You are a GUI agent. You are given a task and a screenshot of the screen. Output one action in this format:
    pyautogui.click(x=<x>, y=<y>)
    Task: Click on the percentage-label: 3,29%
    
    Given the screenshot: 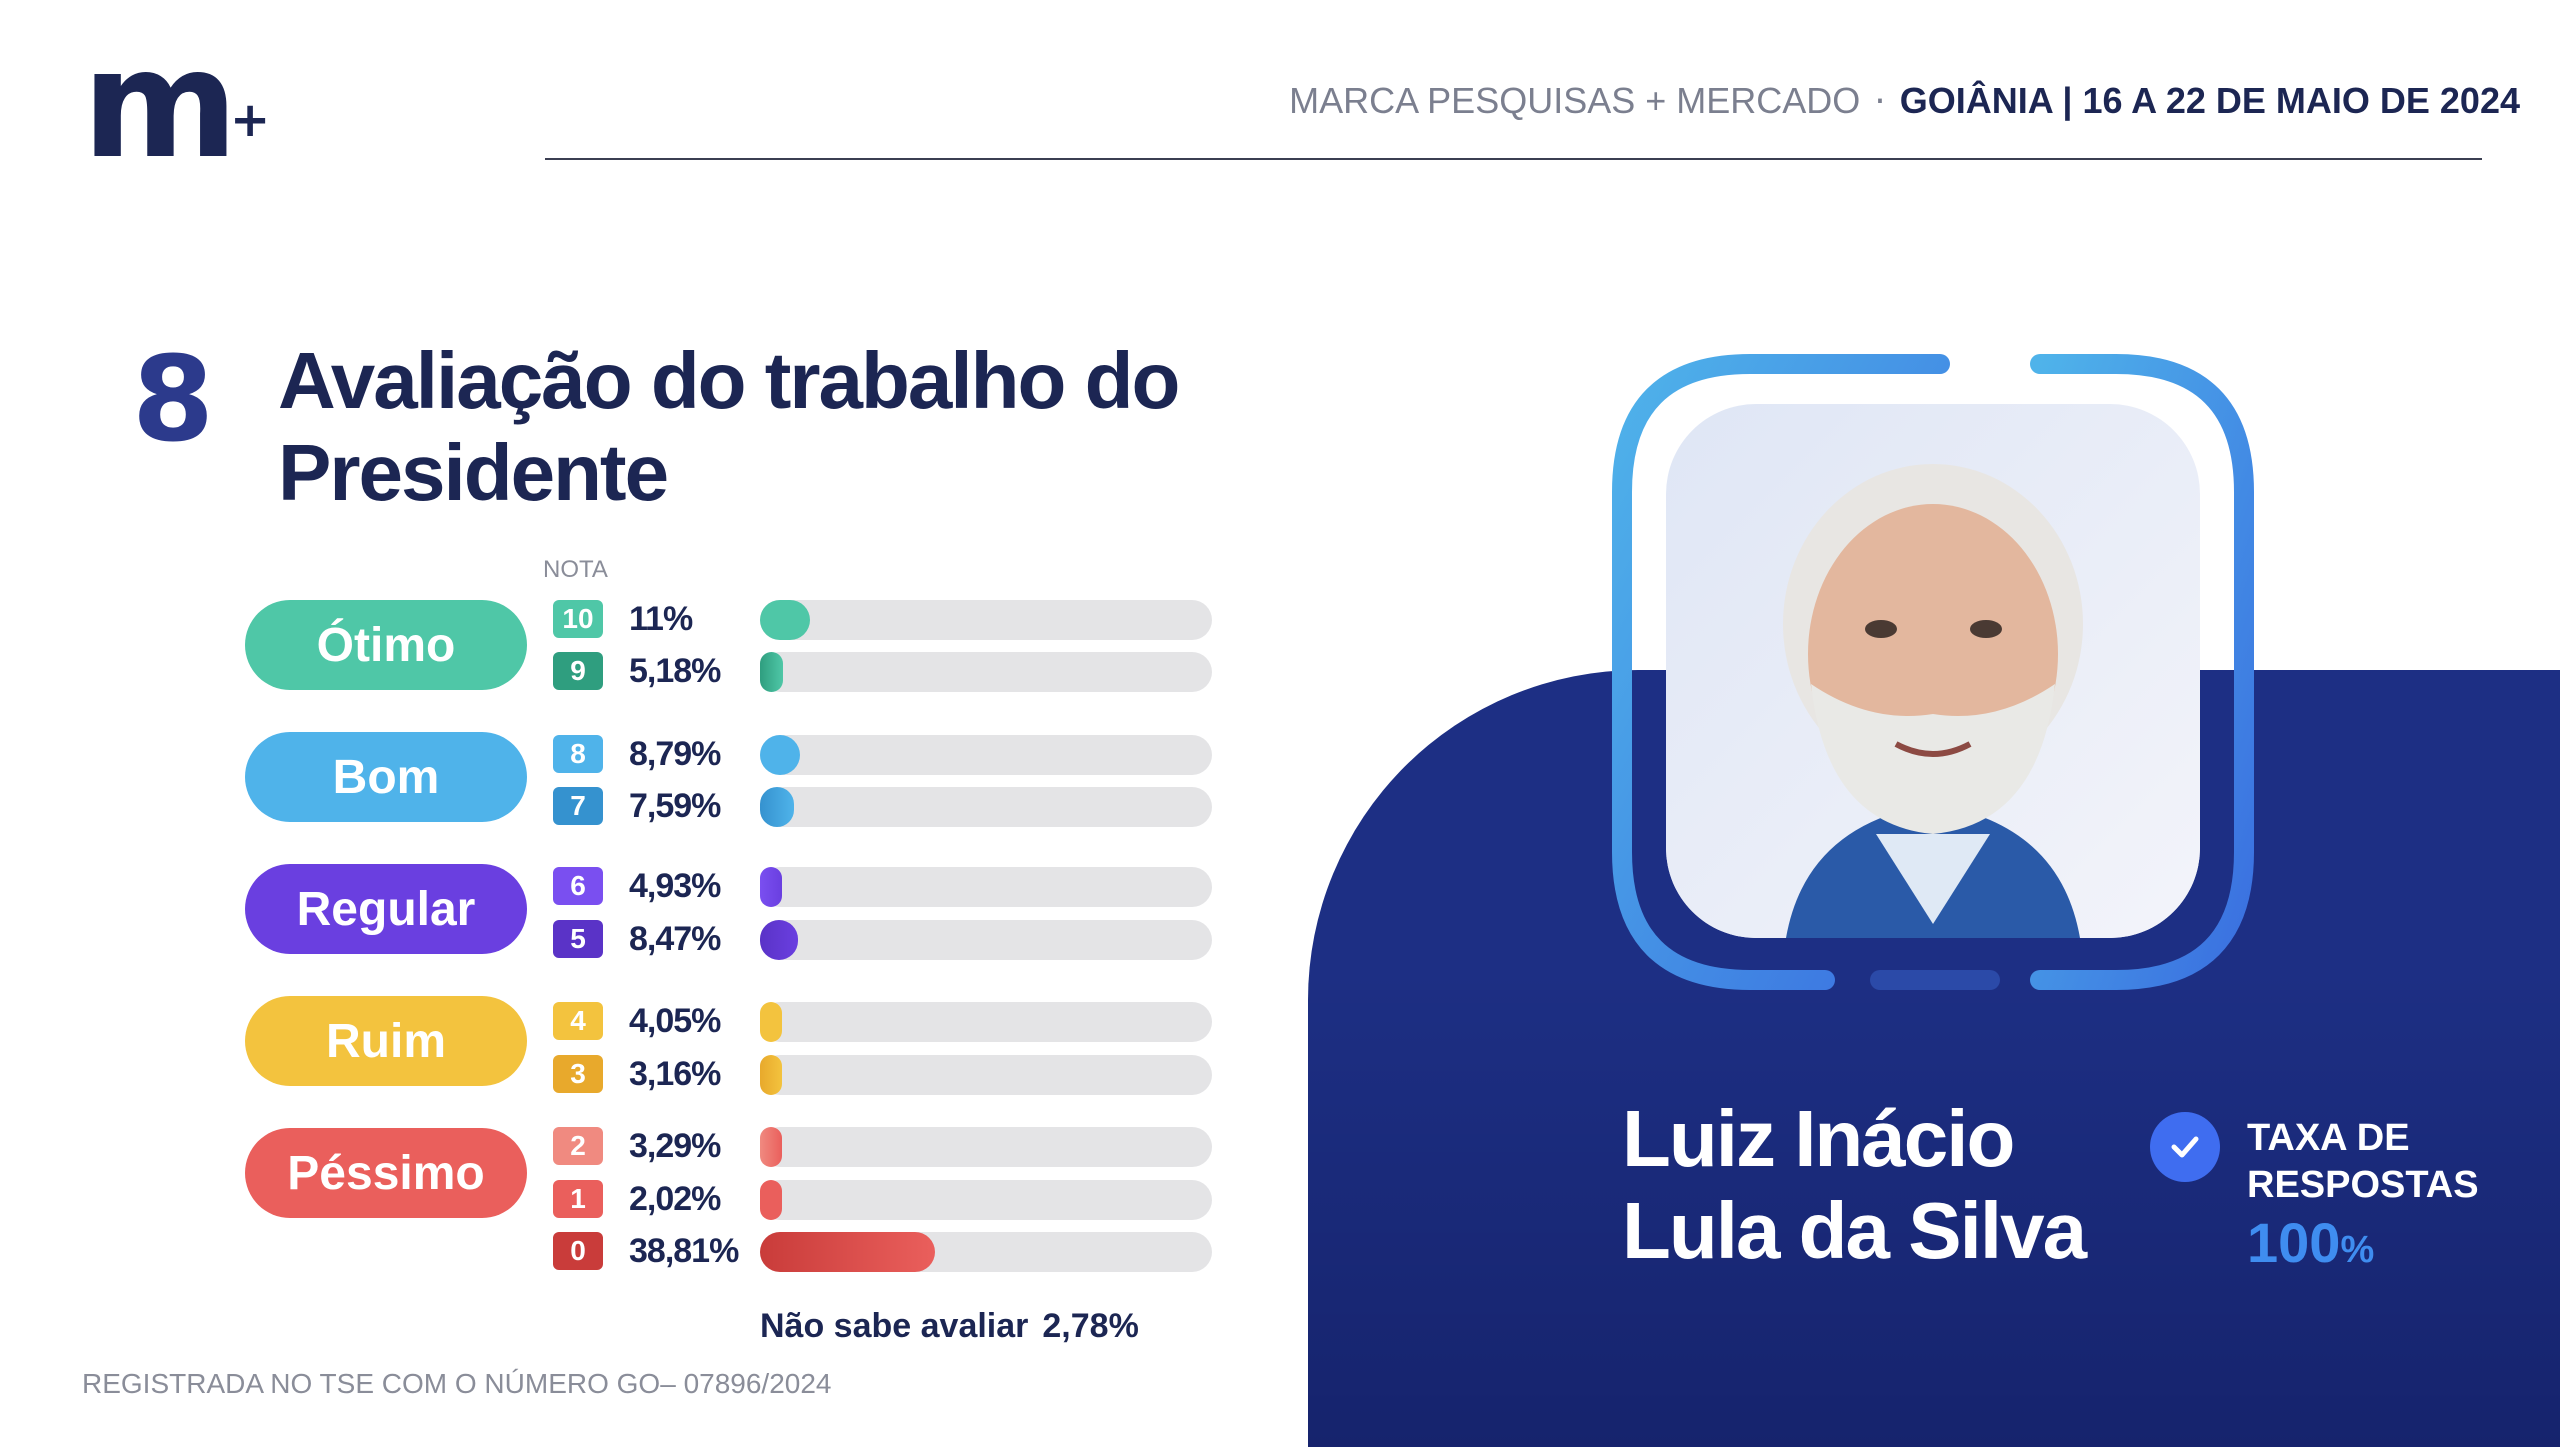 What is the action you would take?
    pyautogui.click(x=675, y=1146)
    